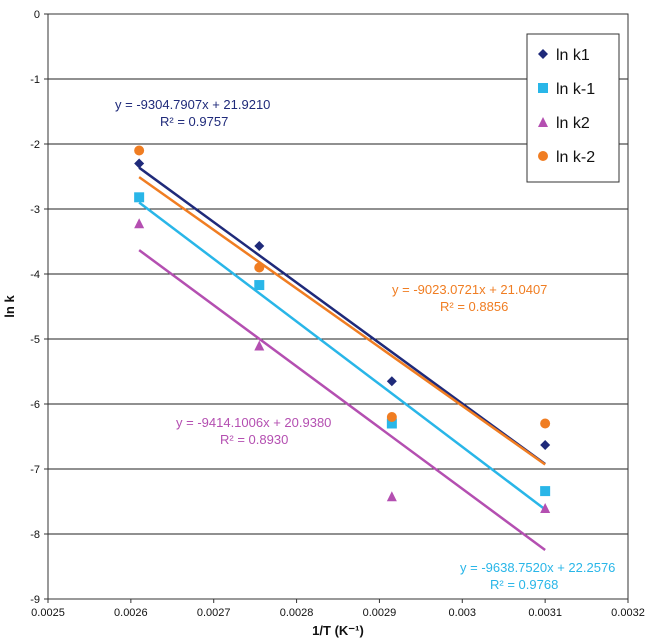  What do you see at coordinates (573, 108) in the screenshot?
I see `legend: ln k1 ln k-1 ln k2 ln k-2` at bounding box center [573, 108].